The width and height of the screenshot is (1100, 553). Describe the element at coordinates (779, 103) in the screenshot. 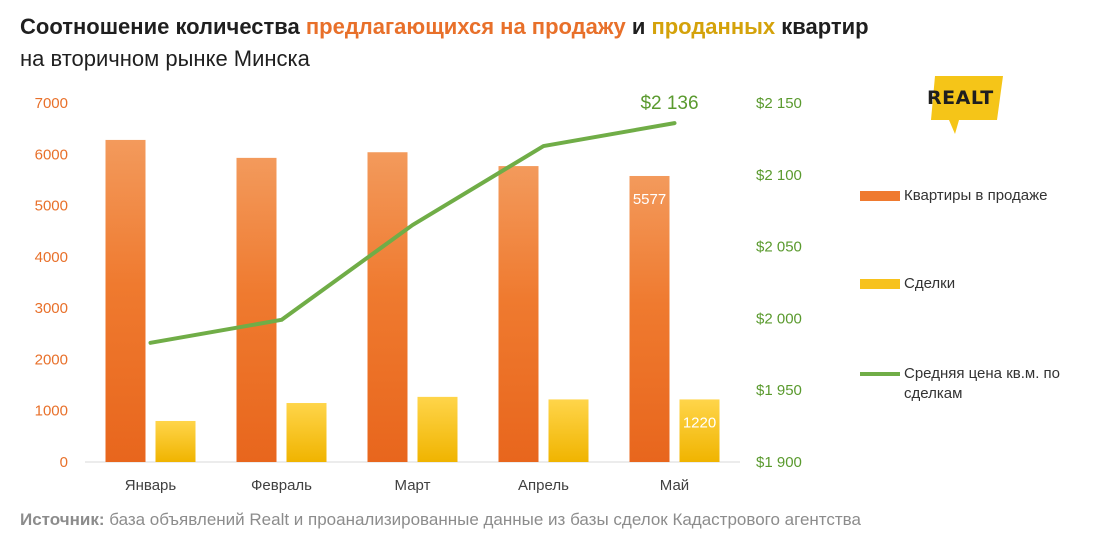

I see `y-right-tick-label: $2 150` at that location.